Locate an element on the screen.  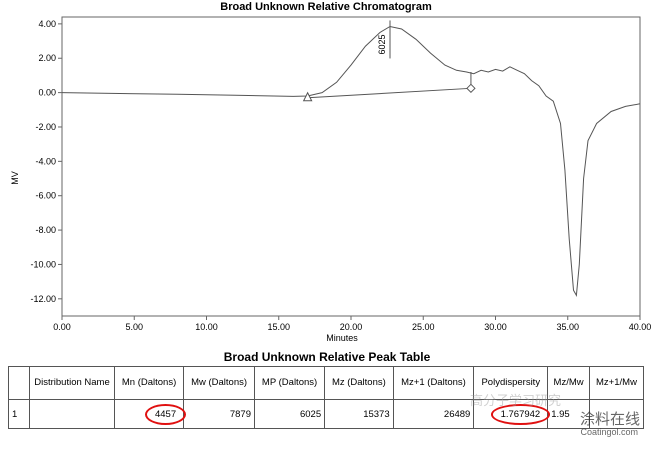
x-tick-label-6: 30.00 is located at coordinates (495, 327).